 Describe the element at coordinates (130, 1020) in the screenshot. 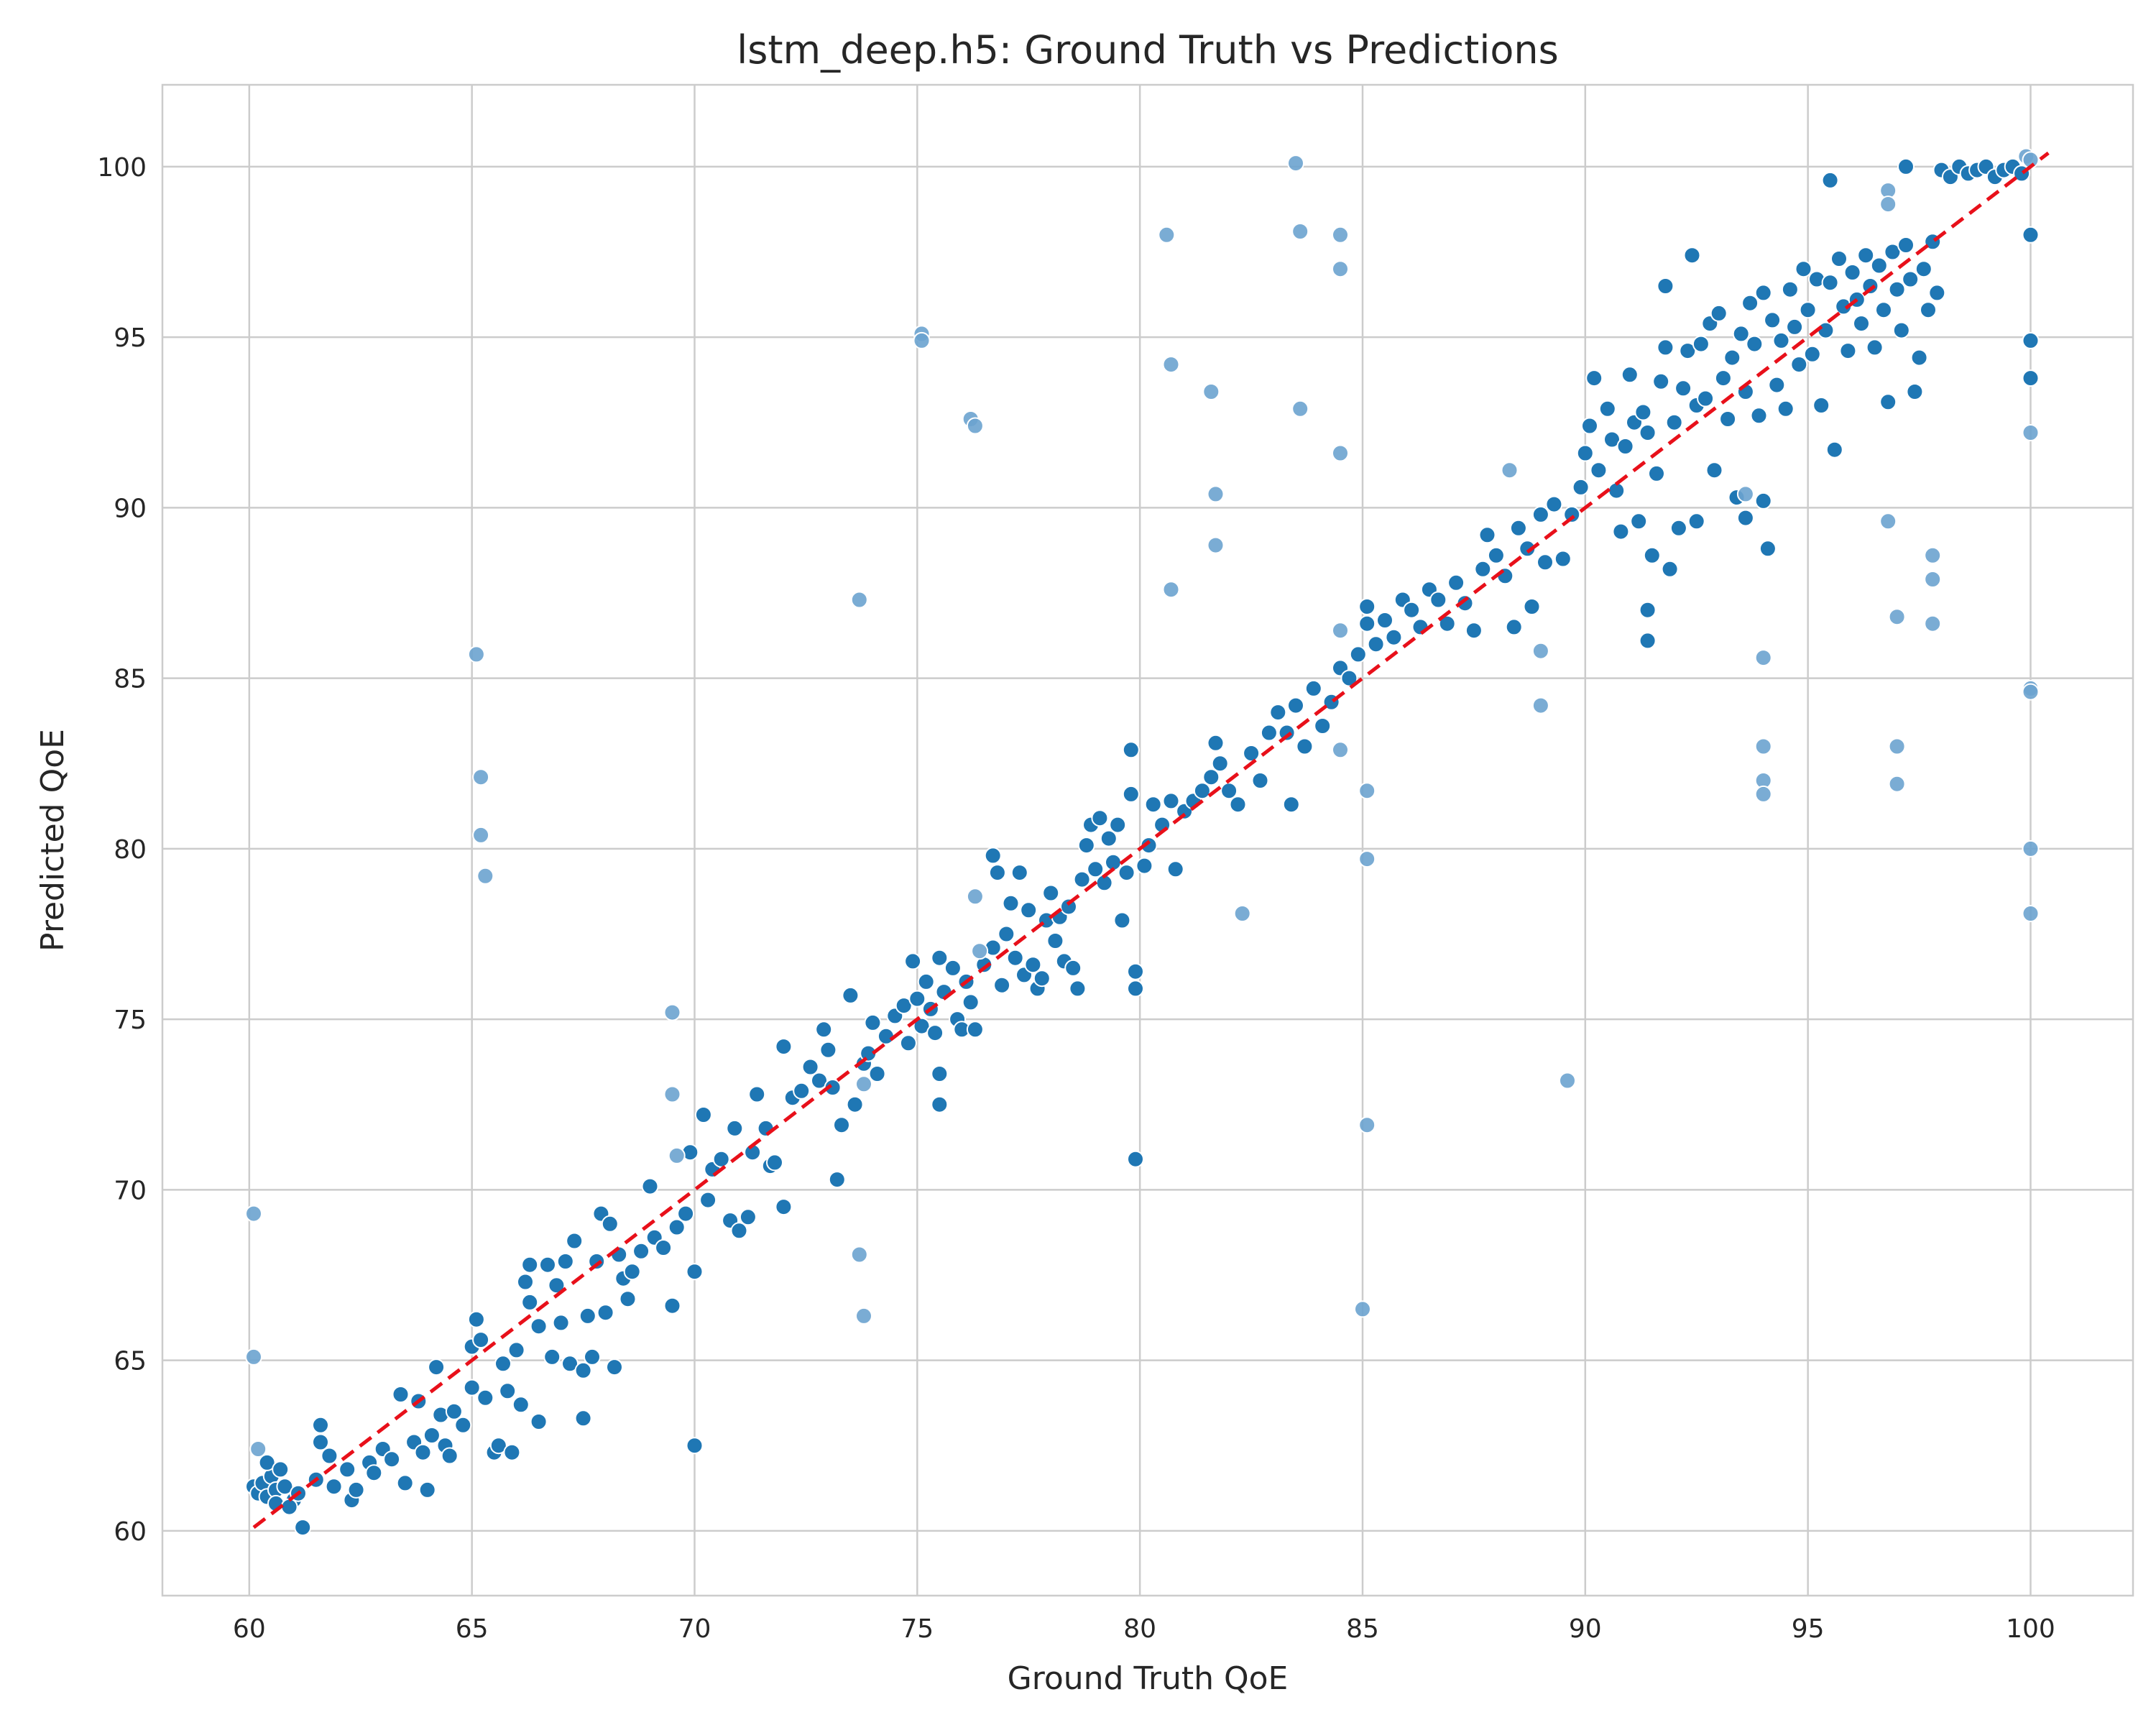

I see `y-tick-label: 75` at that location.